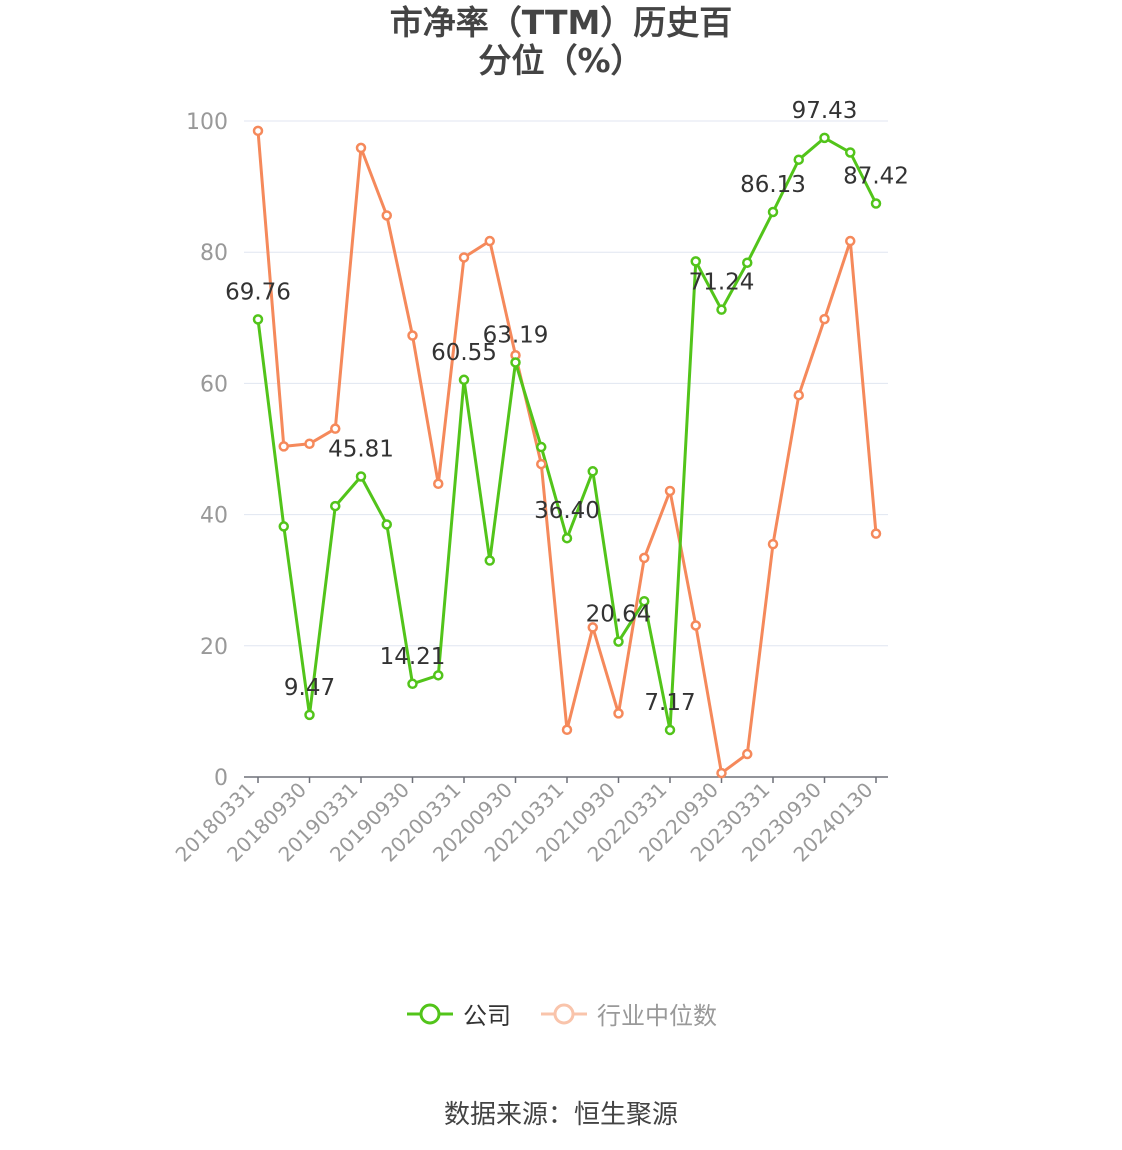 This screenshot has height=1150, width=1122. Describe the element at coordinates (214, 253) in the screenshot. I see `y-tick-label: 80` at that location.